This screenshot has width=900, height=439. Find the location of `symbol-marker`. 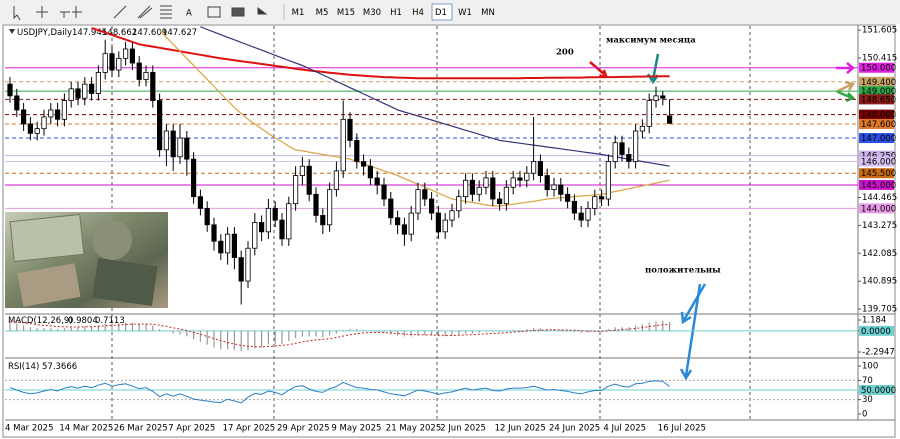

symbol-marker is located at coordinates (12, 31).